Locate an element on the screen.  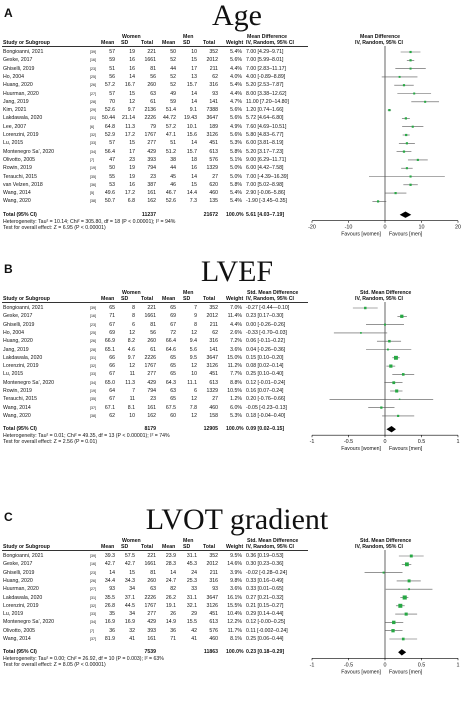
panel-title: LVEF is located at coordinates (237, 271).